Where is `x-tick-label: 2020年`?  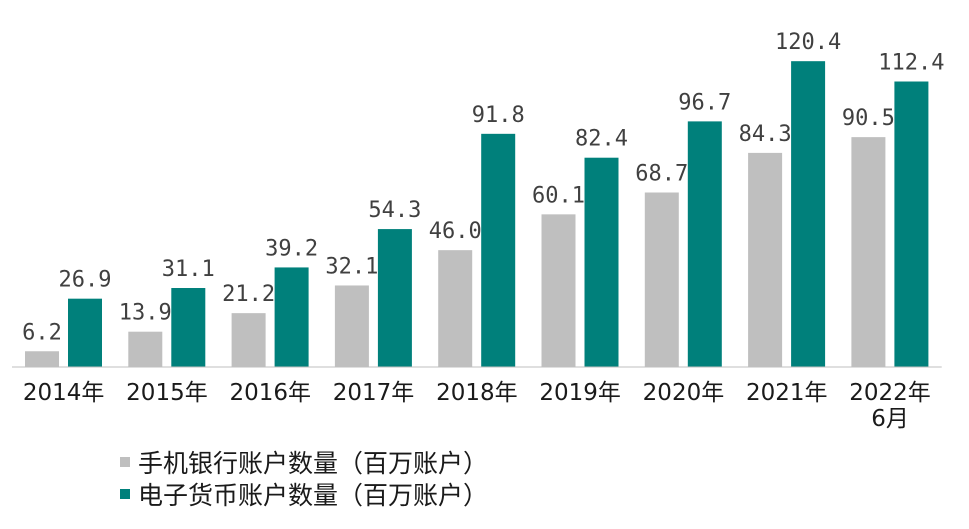
x-tick-label: 2020年 is located at coordinates (683, 393).